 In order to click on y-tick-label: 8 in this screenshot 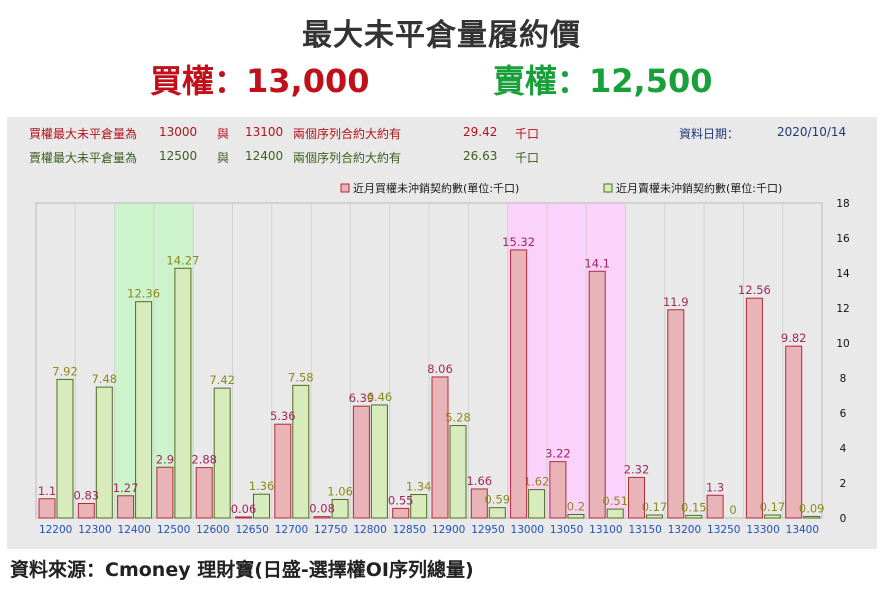, I will do `click(843, 379)`.